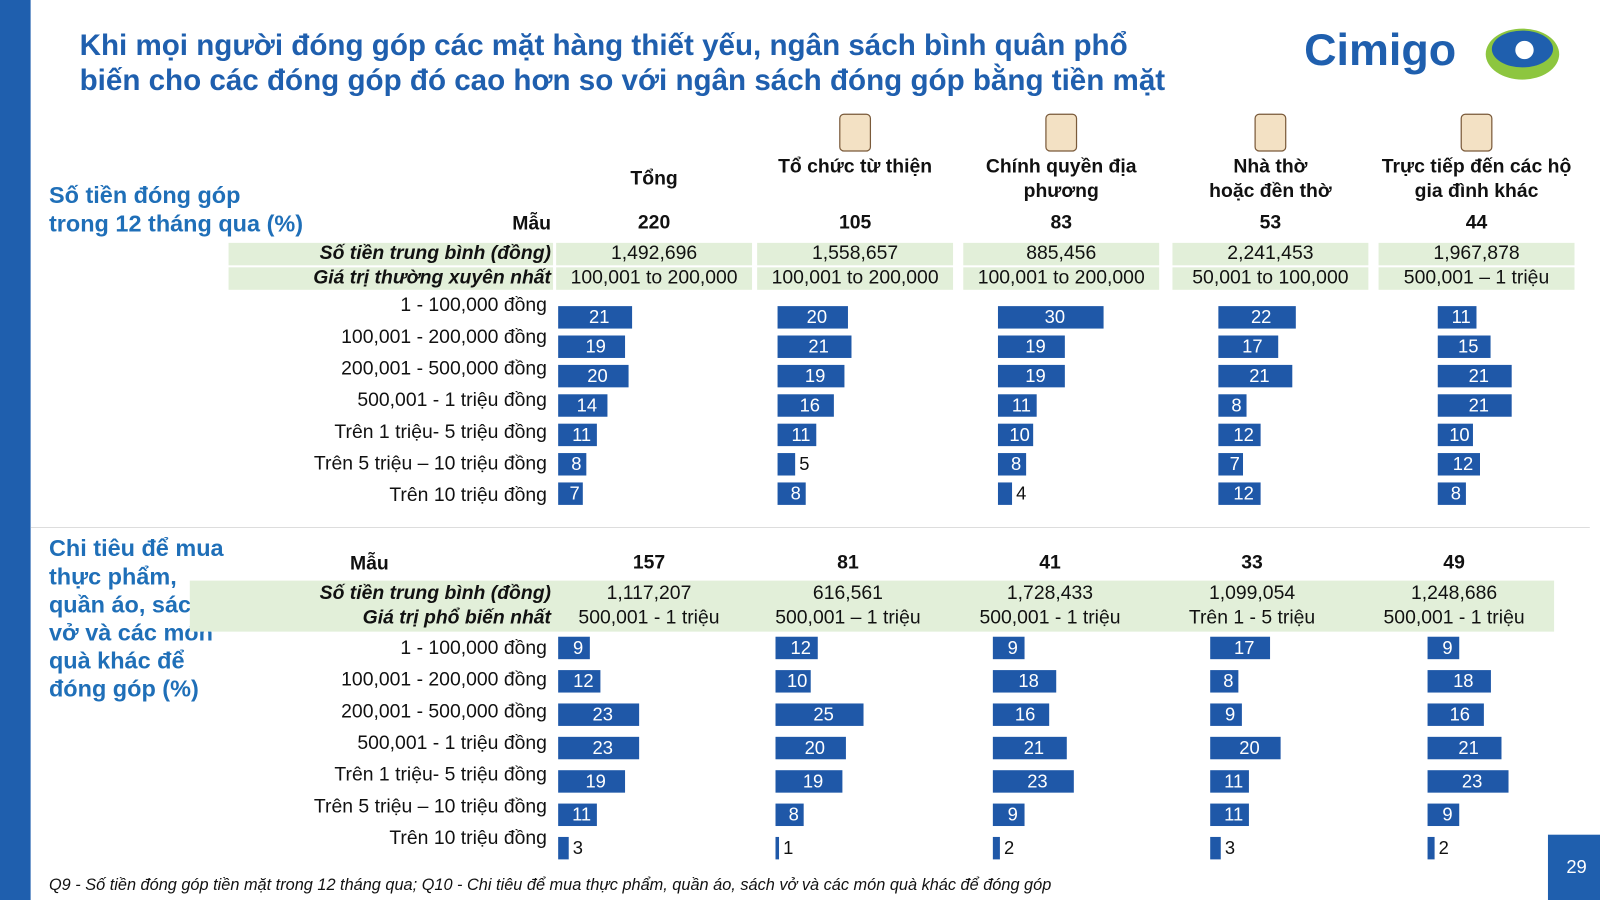 This screenshot has width=1600, height=900. I want to click on sample-size: 49, so click(1454, 562).